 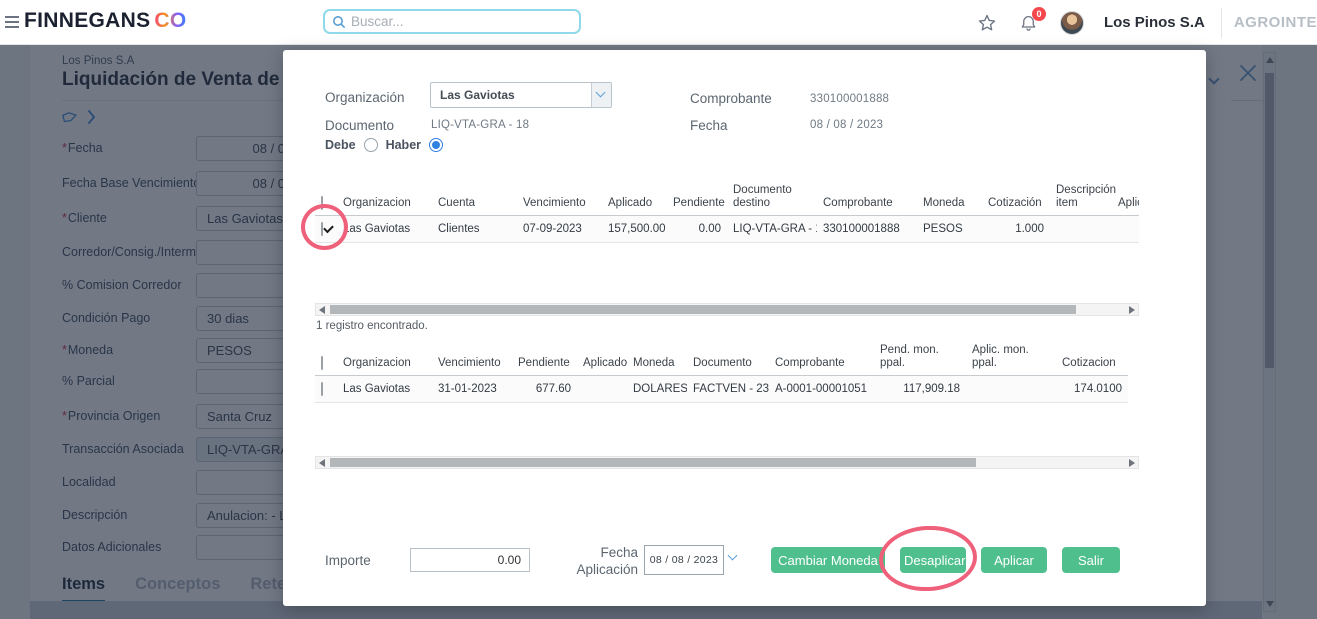 I want to click on cell-documento-link: FACTVEN - 23, so click(x=728, y=389).